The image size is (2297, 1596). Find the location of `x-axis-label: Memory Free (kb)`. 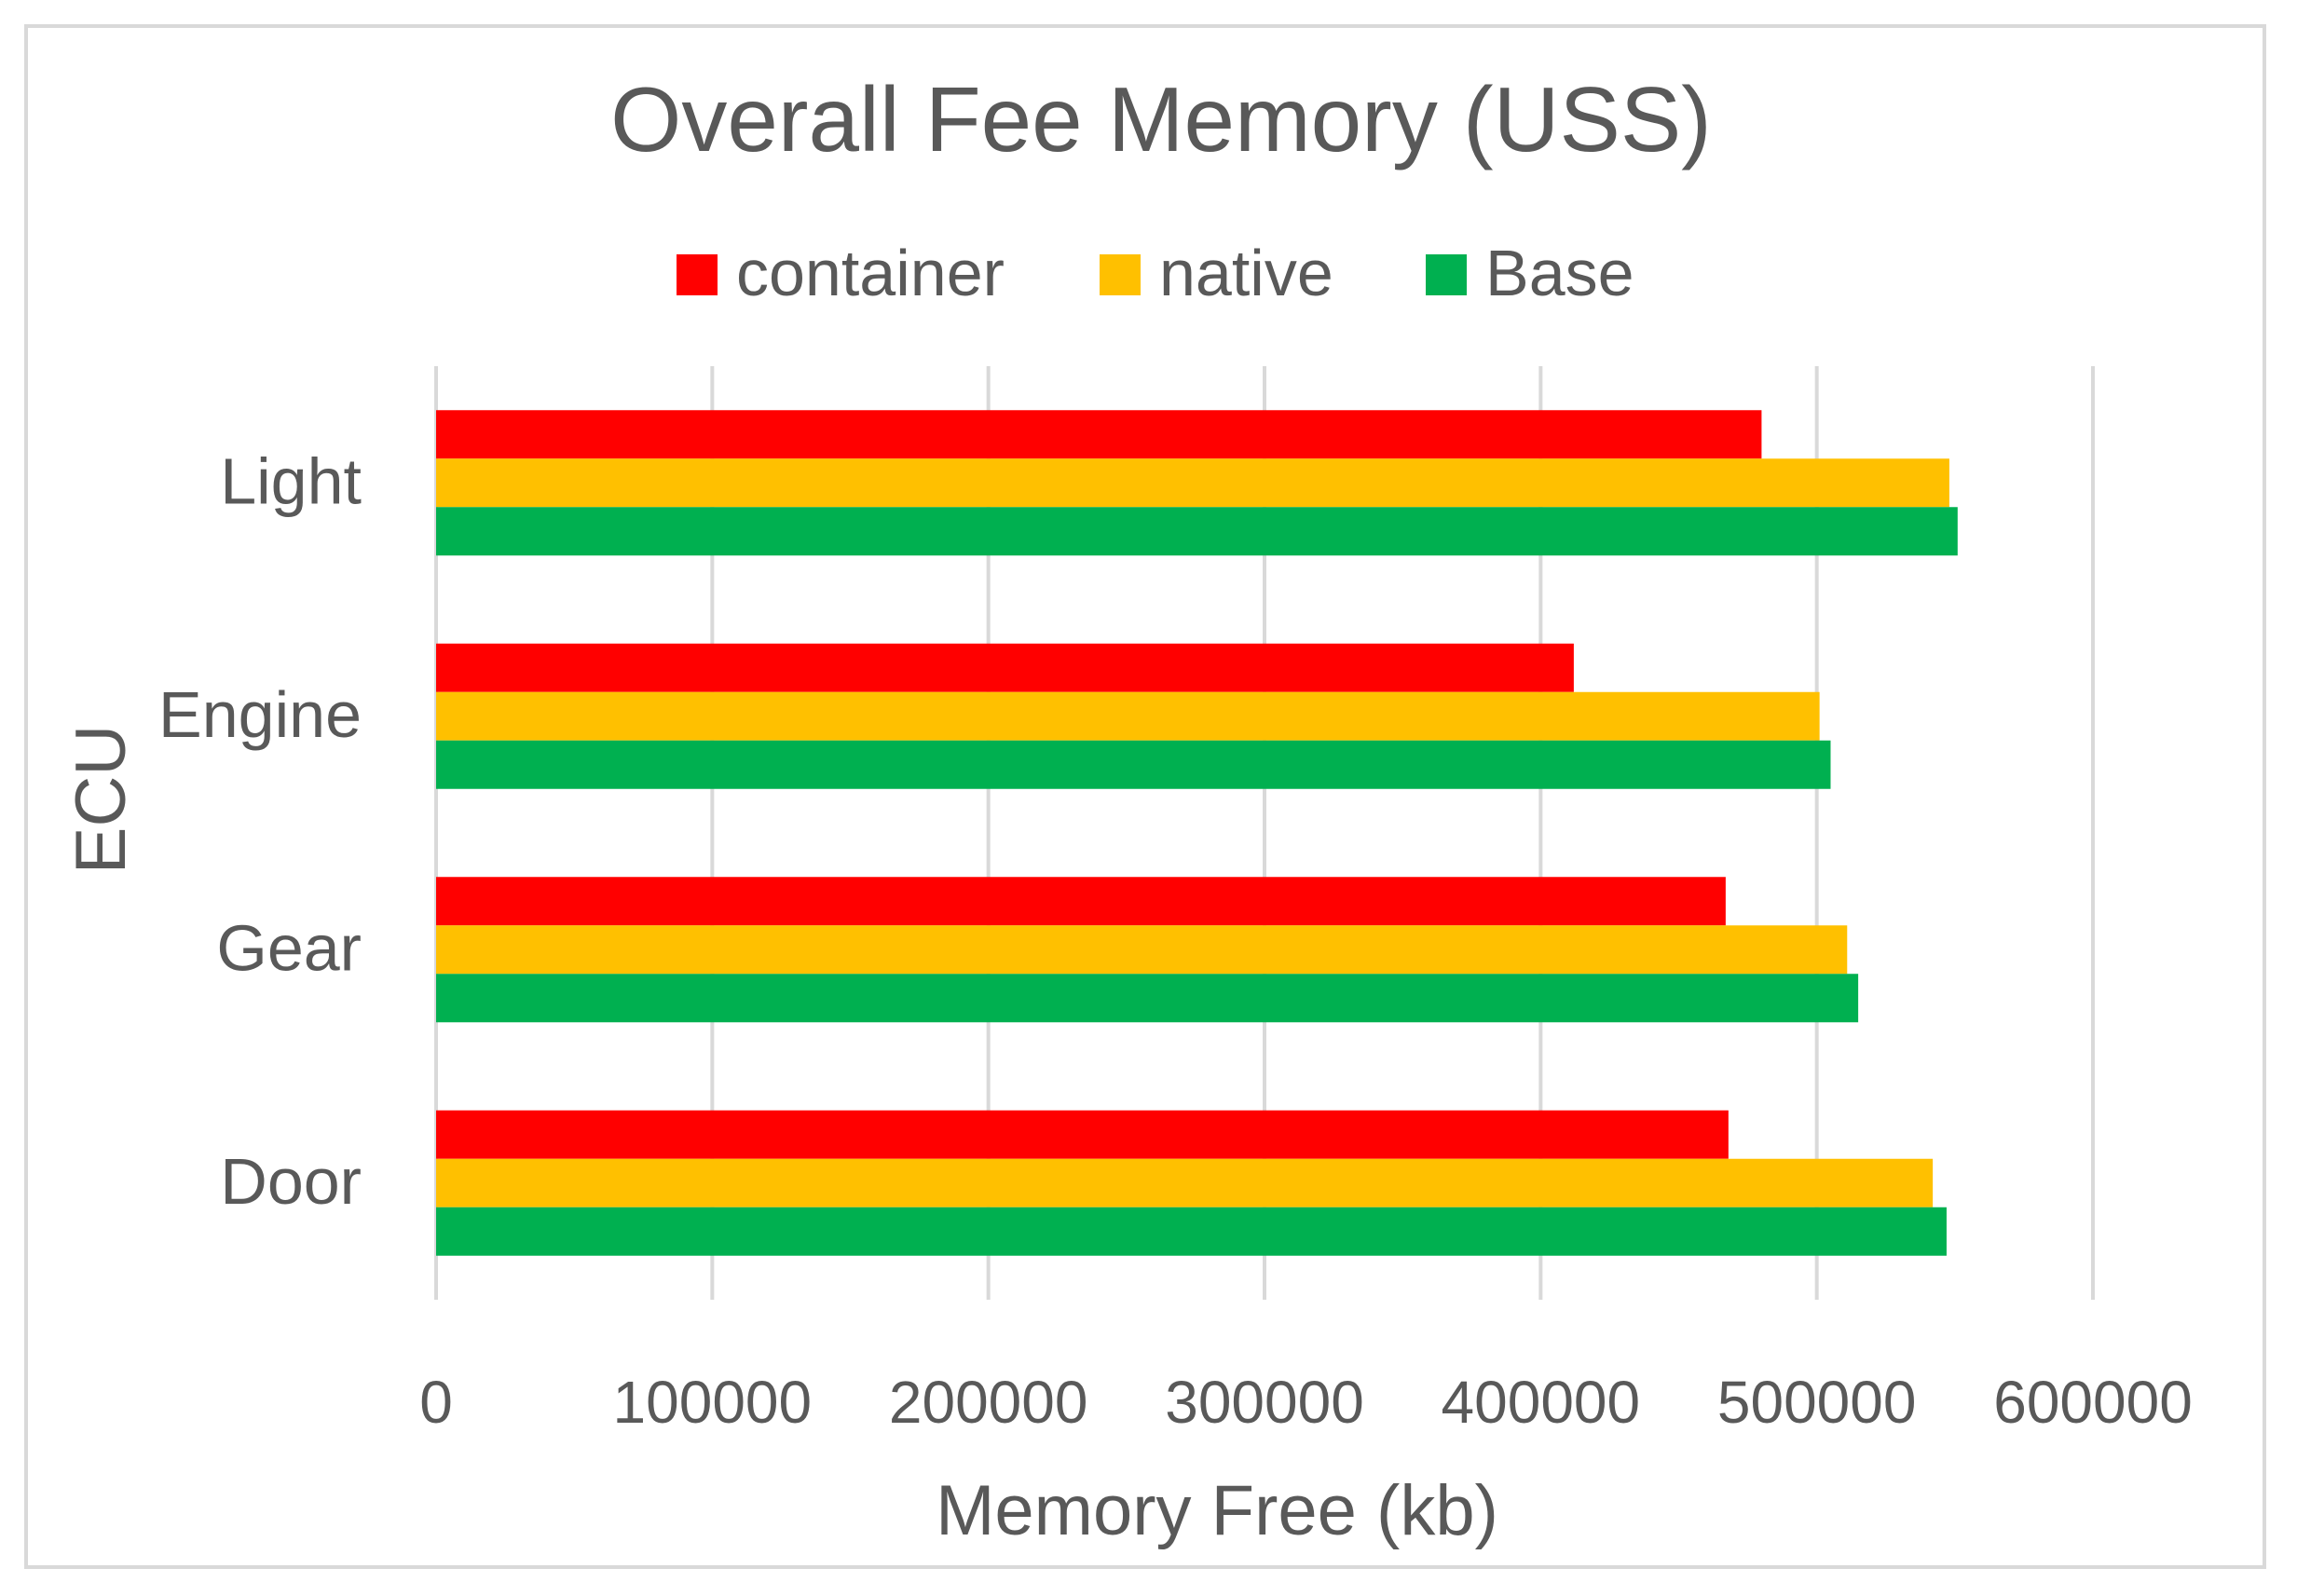

x-axis-label: Memory Free (kb) is located at coordinates (1217, 1510).